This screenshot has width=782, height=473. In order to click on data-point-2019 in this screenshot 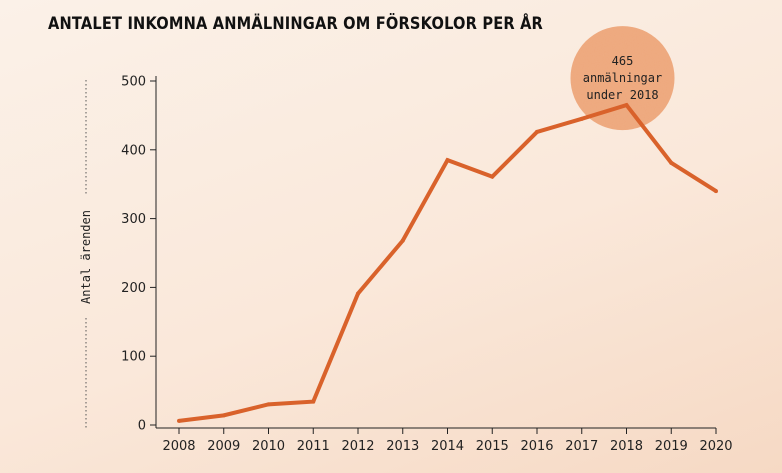, I will do `click(671, 162)`.